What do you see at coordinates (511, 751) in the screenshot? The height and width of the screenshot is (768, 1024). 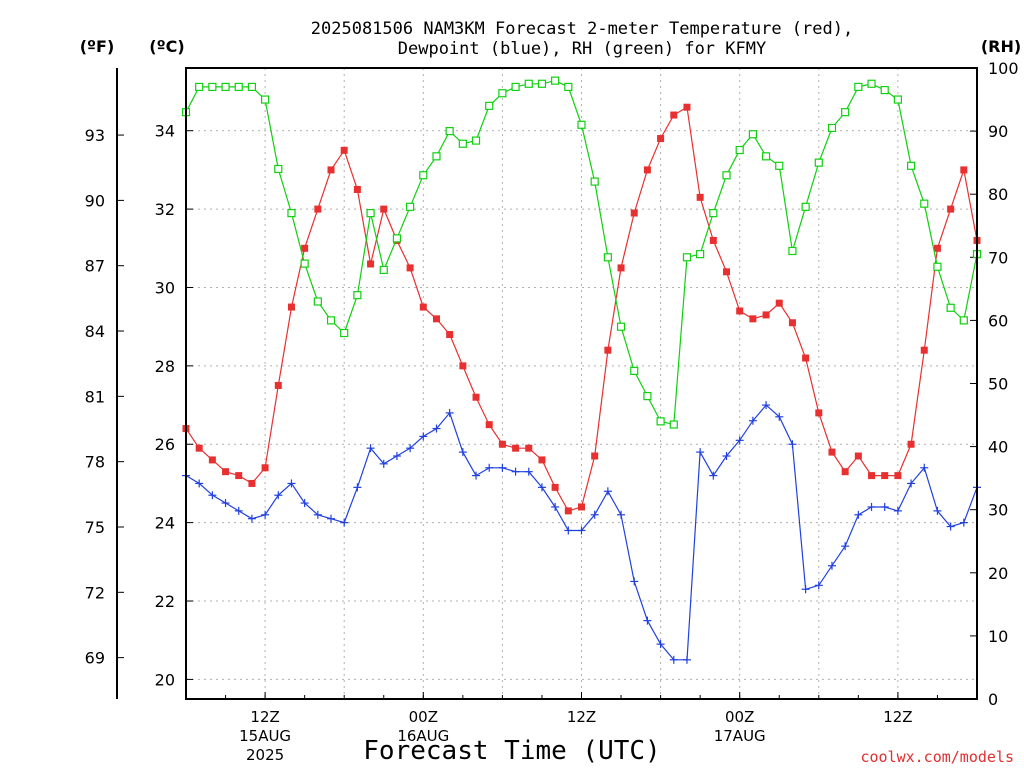 I see `x-axis-title: Forecast Time (UTC)` at bounding box center [511, 751].